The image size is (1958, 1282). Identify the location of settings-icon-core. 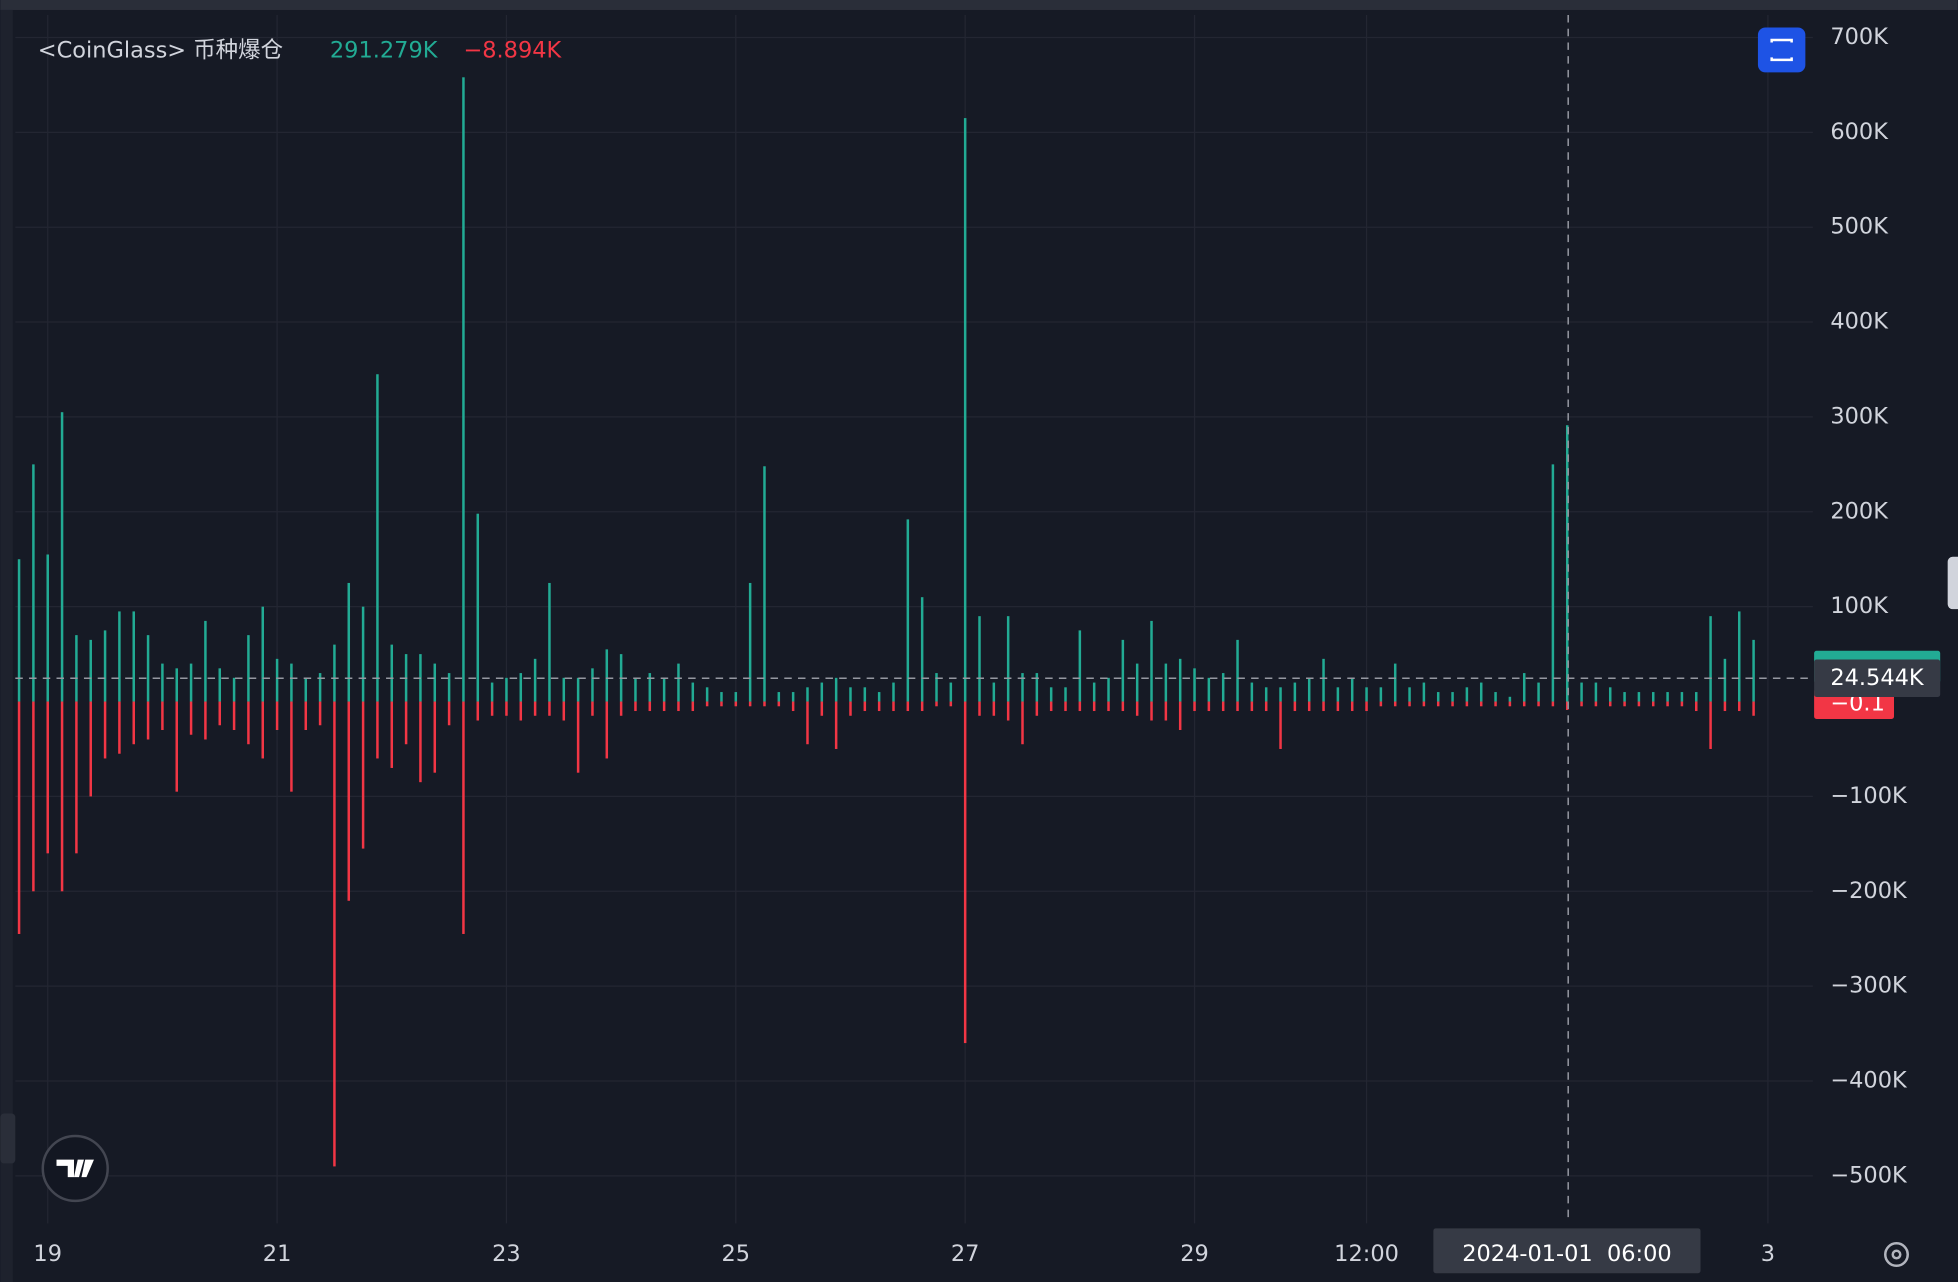
(1896, 1254).